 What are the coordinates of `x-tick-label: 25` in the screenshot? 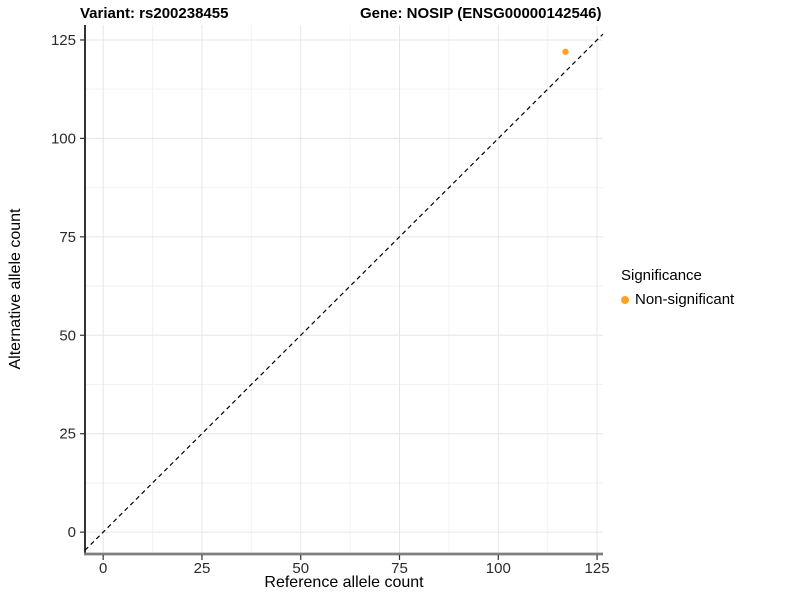 It's located at (202, 568).